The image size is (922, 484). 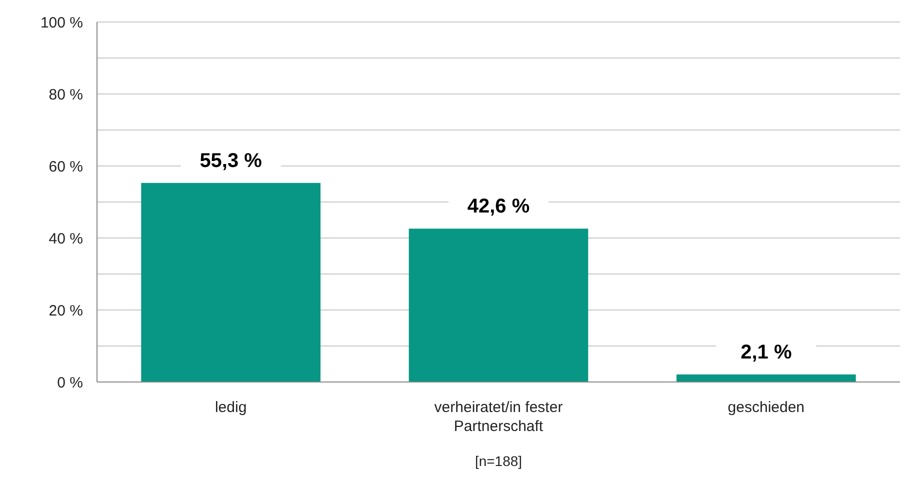 What do you see at coordinates (65, 95) in the screenshot?
I see `y-tick-label: 80 %` at bounding box center [65, 95].